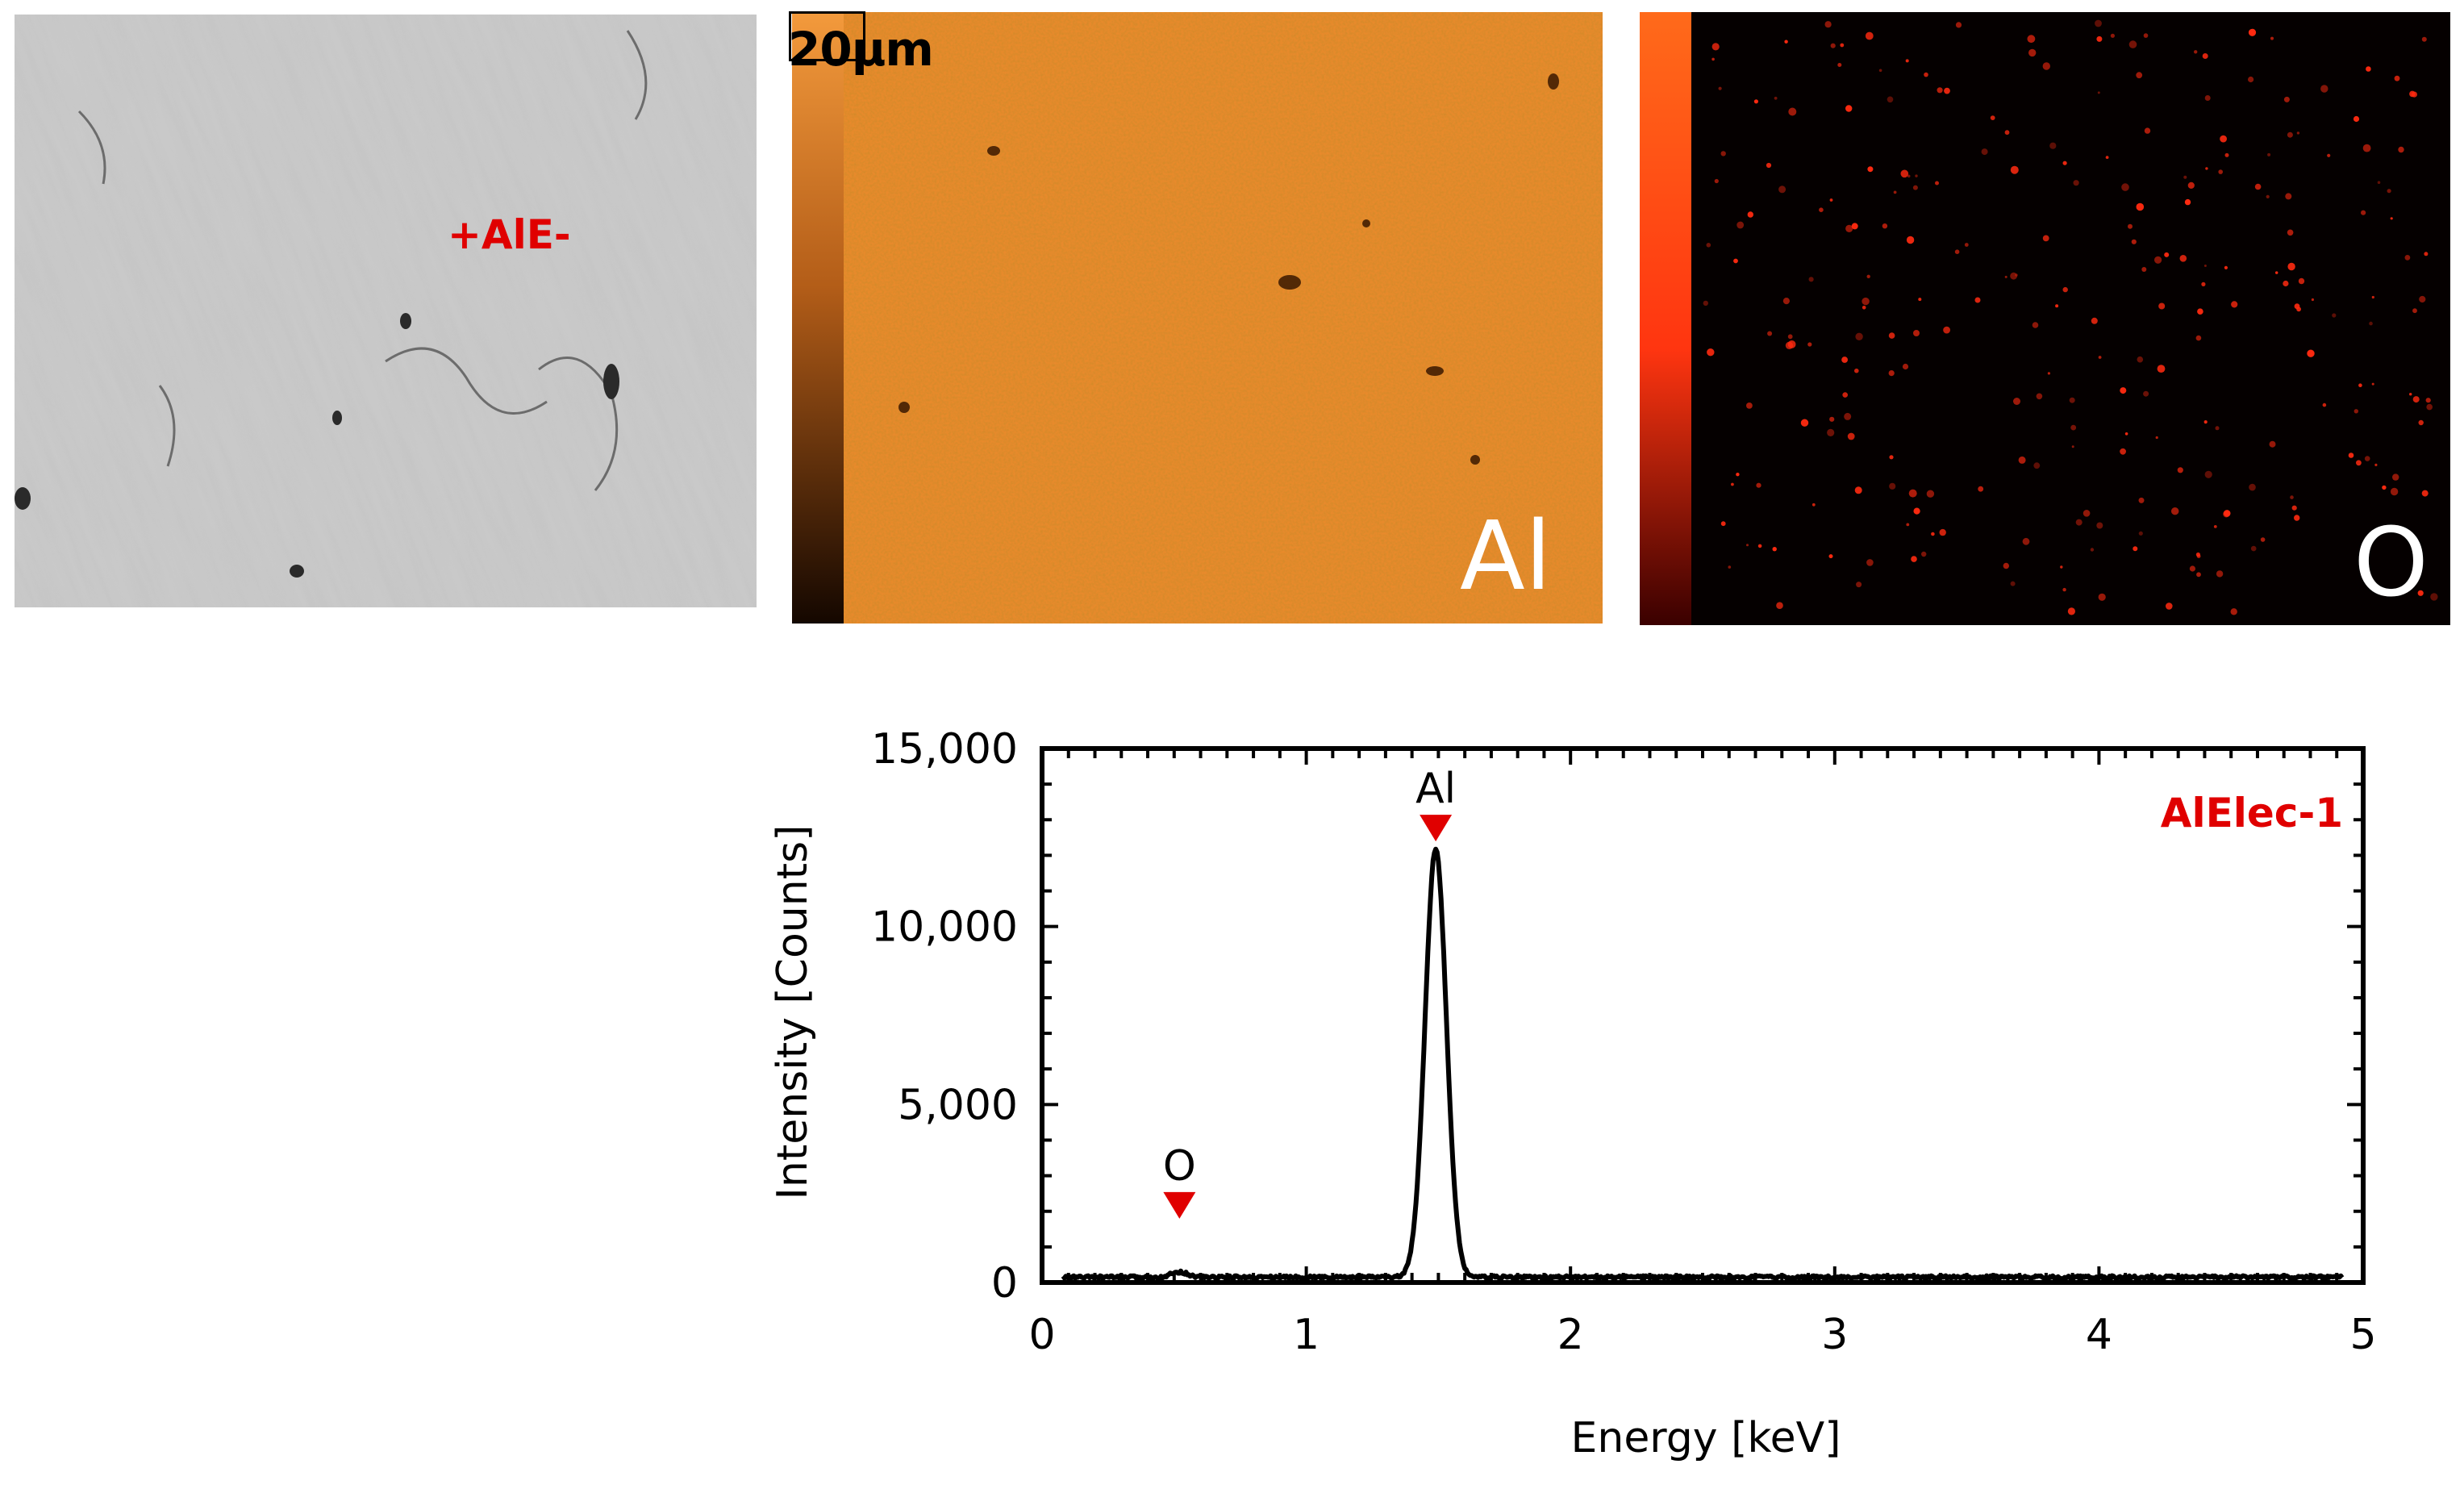 Image resolution: width=2464 pixels, height=1489 pixels. I want to click on x-tick-label: 1, so click(1306, 1335).